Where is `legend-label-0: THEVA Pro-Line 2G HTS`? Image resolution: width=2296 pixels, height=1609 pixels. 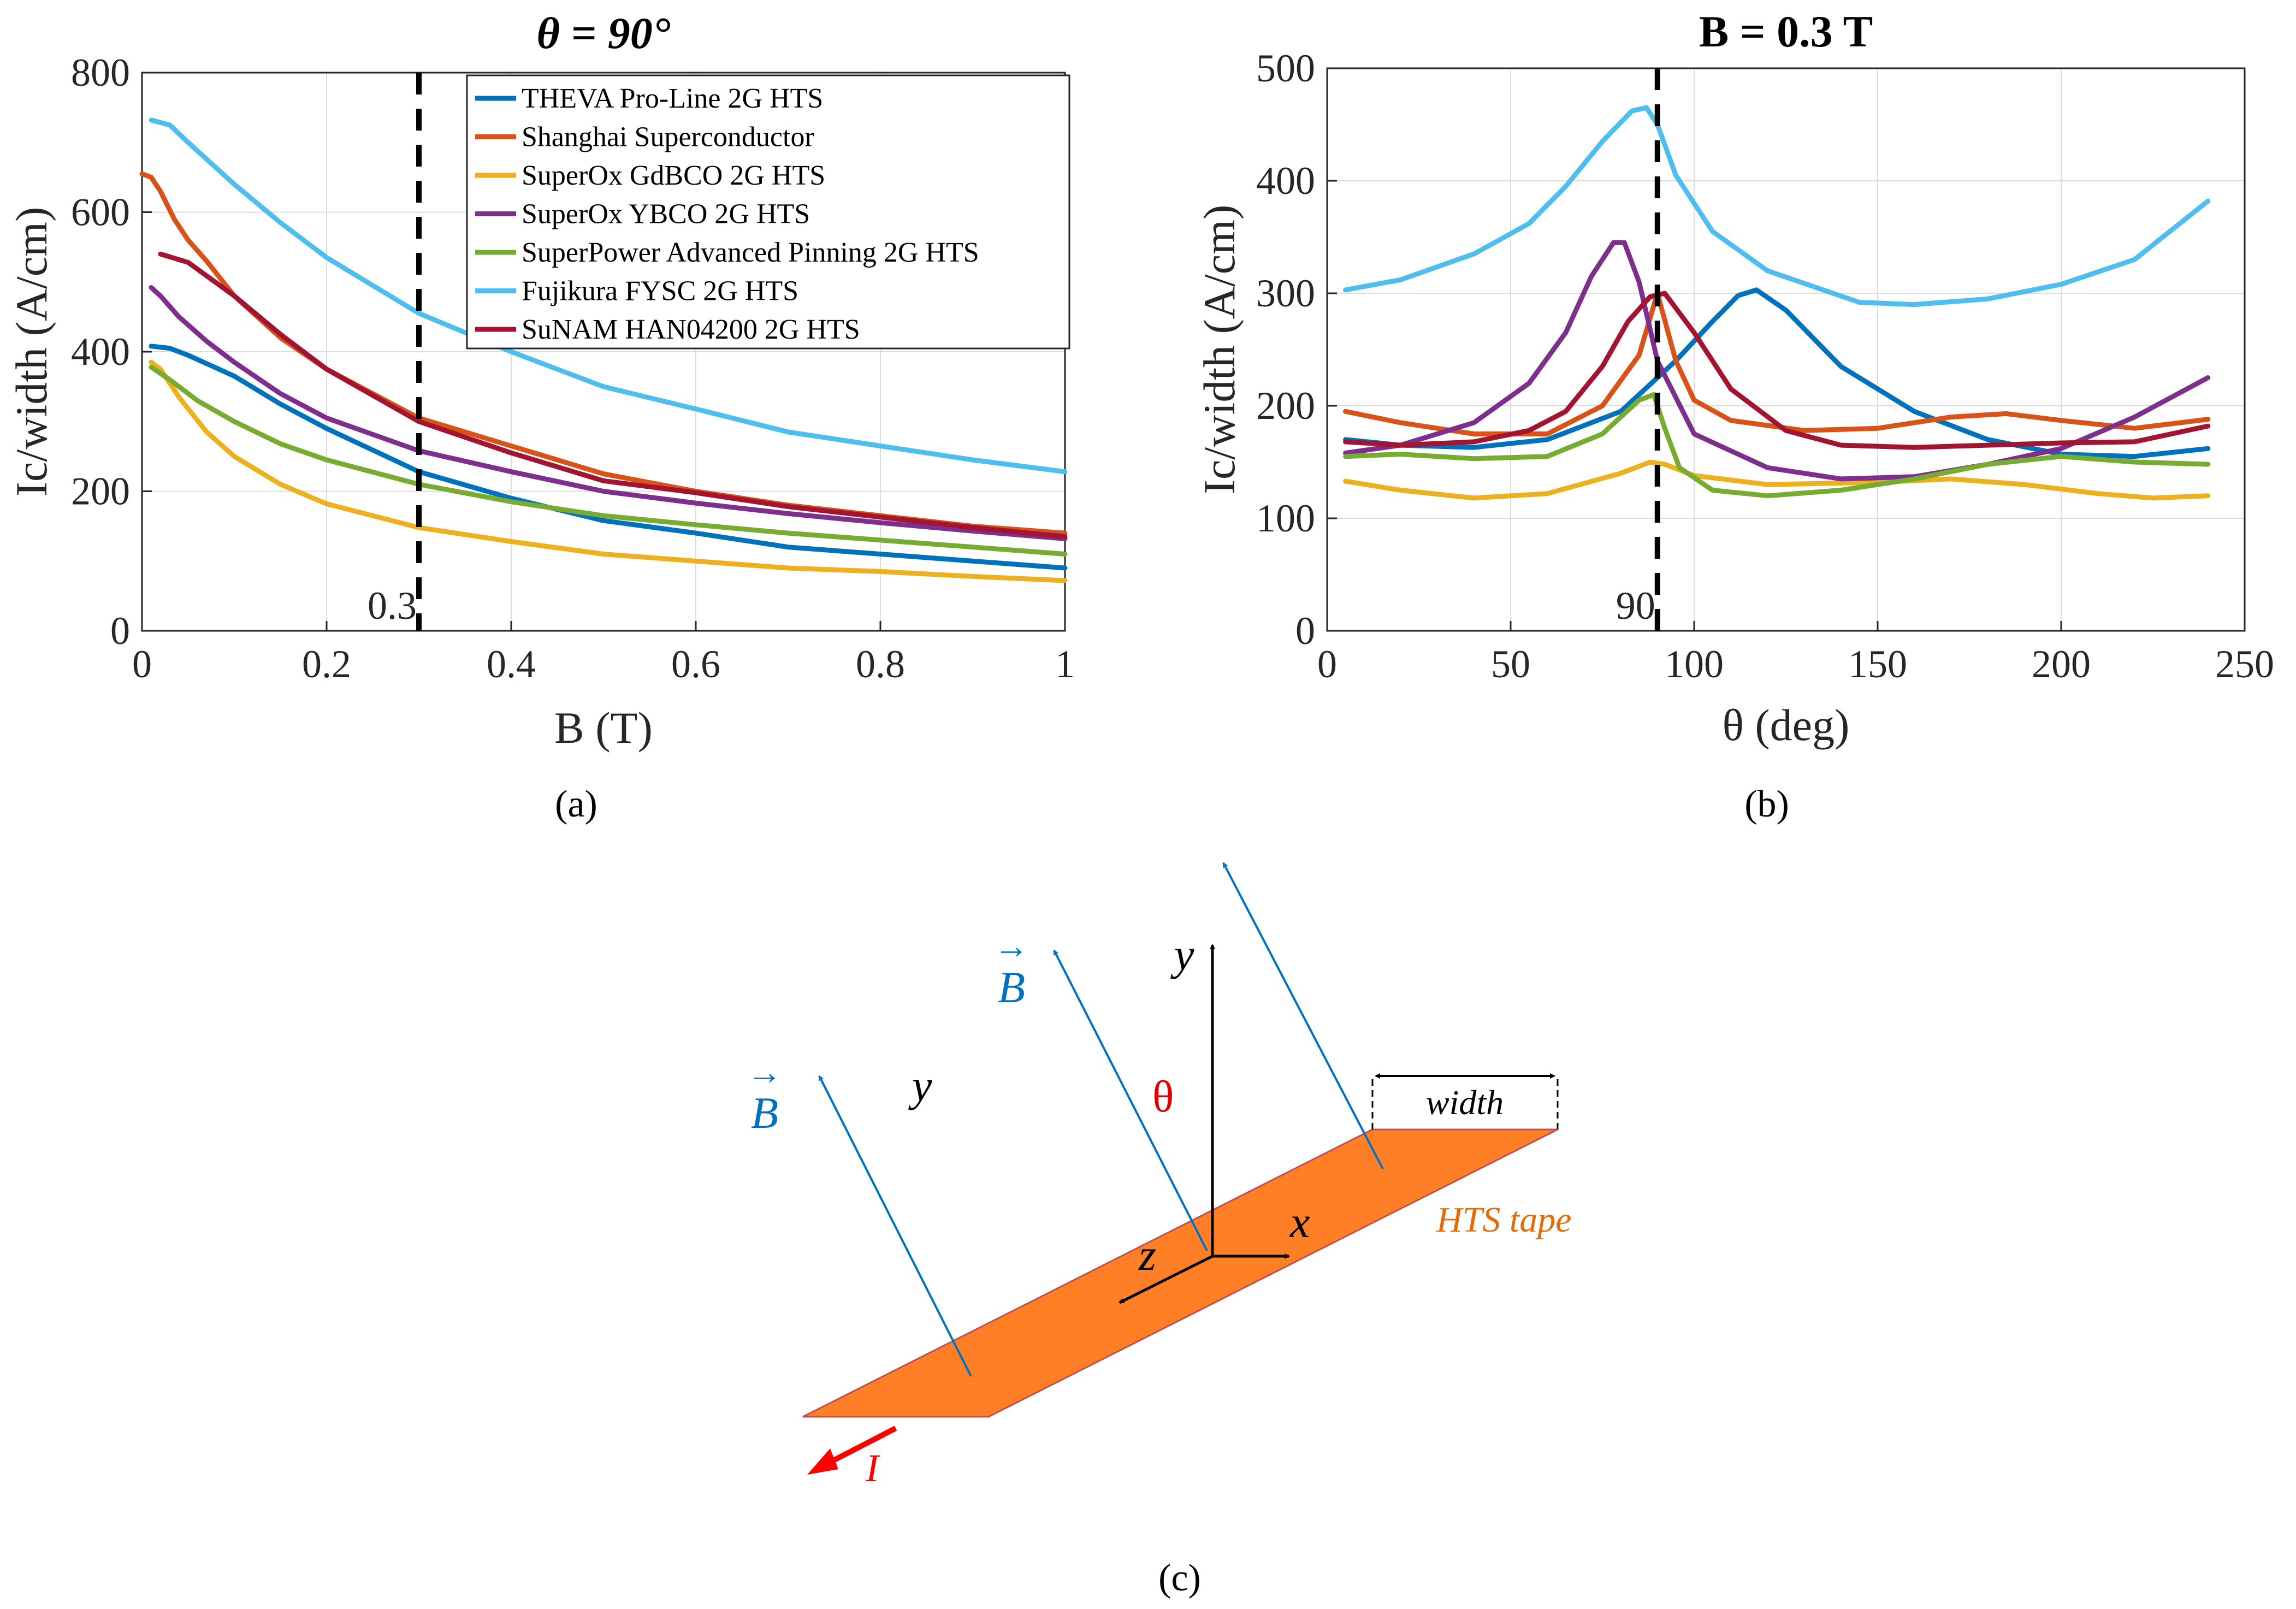
legend-label-0: THEVA Pro-Line 2G HTS is located at coordinates (672, 98).